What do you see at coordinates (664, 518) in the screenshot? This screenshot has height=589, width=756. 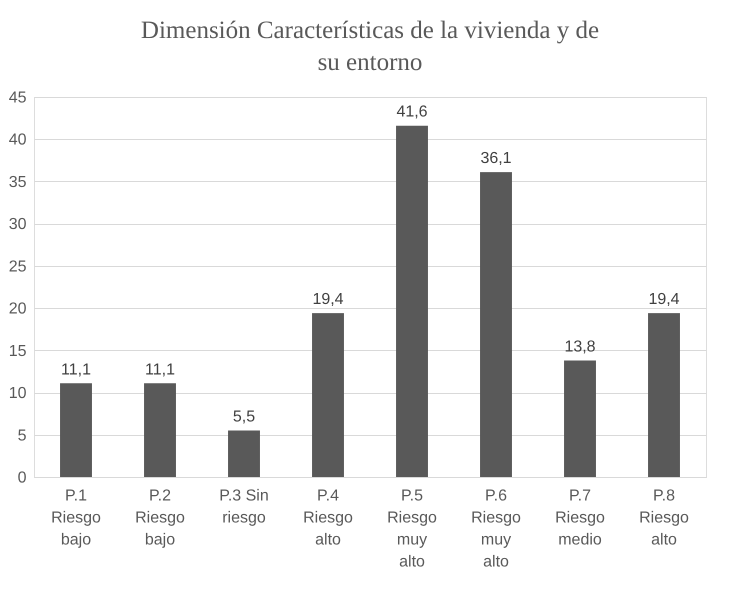 I see `x-tick-label: P.8 Riesgo alto` at bounding box center [664, 518].